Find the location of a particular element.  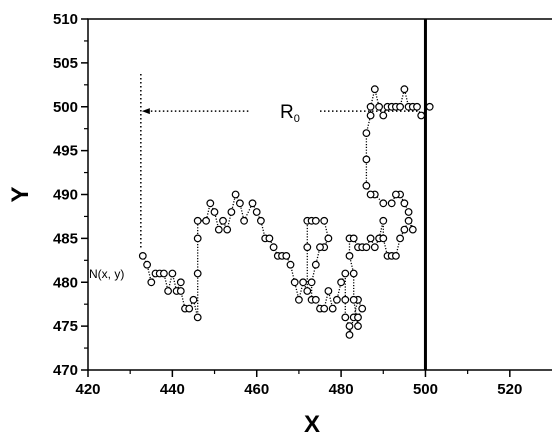

y-axis-title: Y is located at coordinates (20, 194).